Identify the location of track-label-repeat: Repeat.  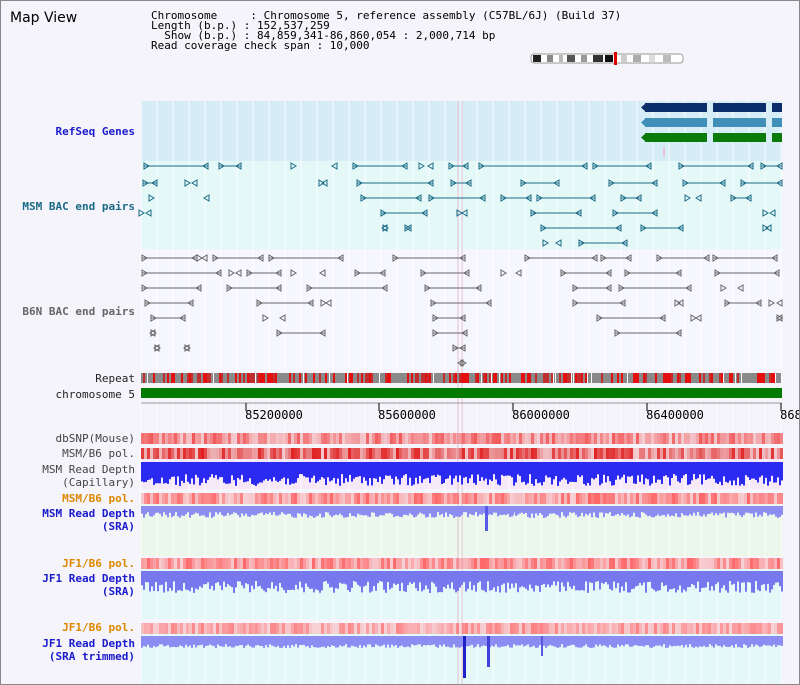
(115, 378).